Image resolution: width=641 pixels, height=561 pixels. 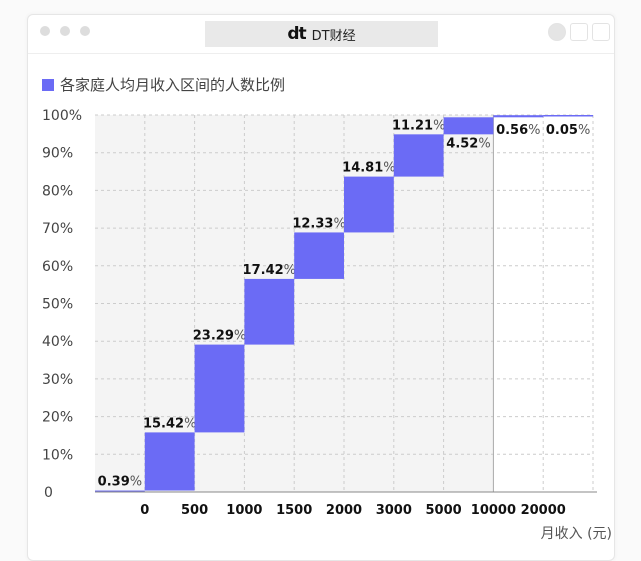 I want to click on data-label: 14.81%, so click(x=368, y=168).